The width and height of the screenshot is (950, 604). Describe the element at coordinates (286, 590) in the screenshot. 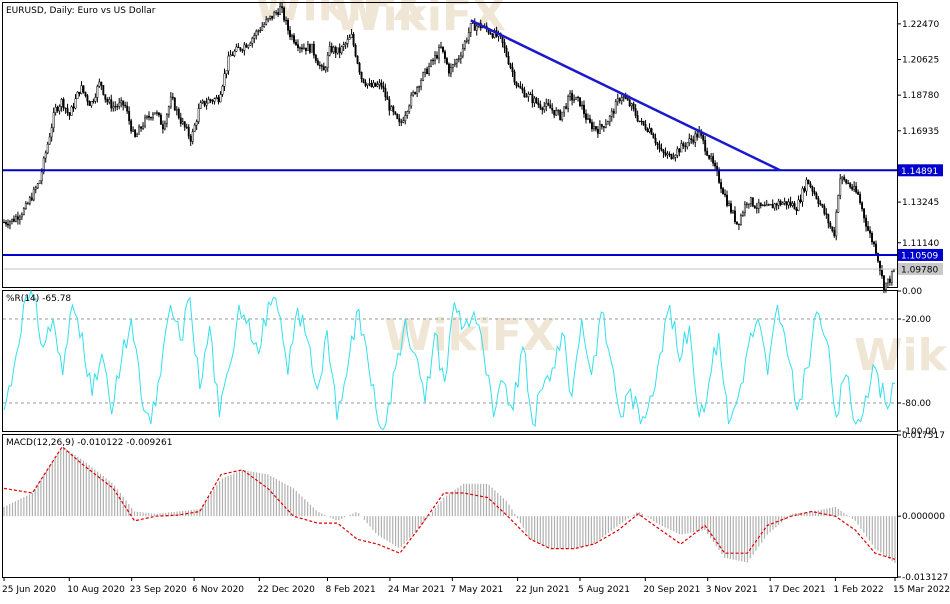

I see `time-tick-label: 22 Dec 2020` at that location.